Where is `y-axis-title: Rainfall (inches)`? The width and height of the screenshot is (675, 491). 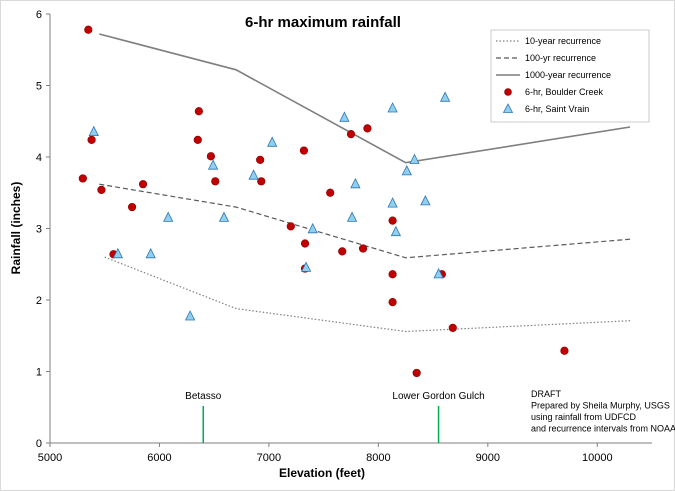
y-axis-title: Rainfall (inches) is located at coordinates (16, 228).